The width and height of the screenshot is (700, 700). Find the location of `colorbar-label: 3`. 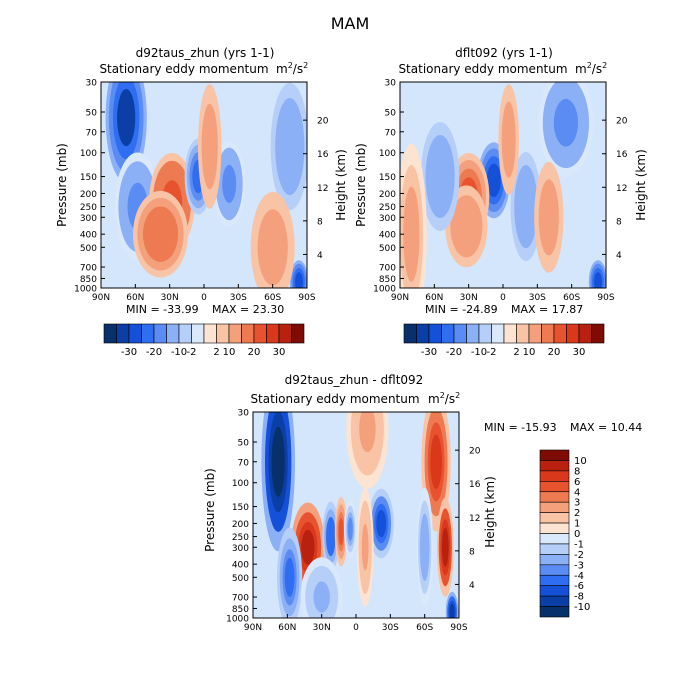

colorbar-label: 3 is located at coordinates (577, 503).